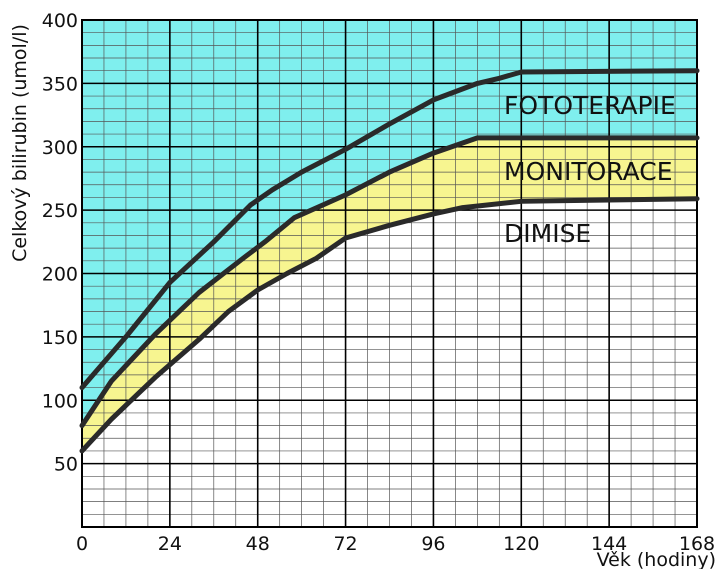  What do you see at coordinates (588, 171) in the screenshot?
I see `zone-label-monitorace: MONITORACE` at bounding box center [588, 171].